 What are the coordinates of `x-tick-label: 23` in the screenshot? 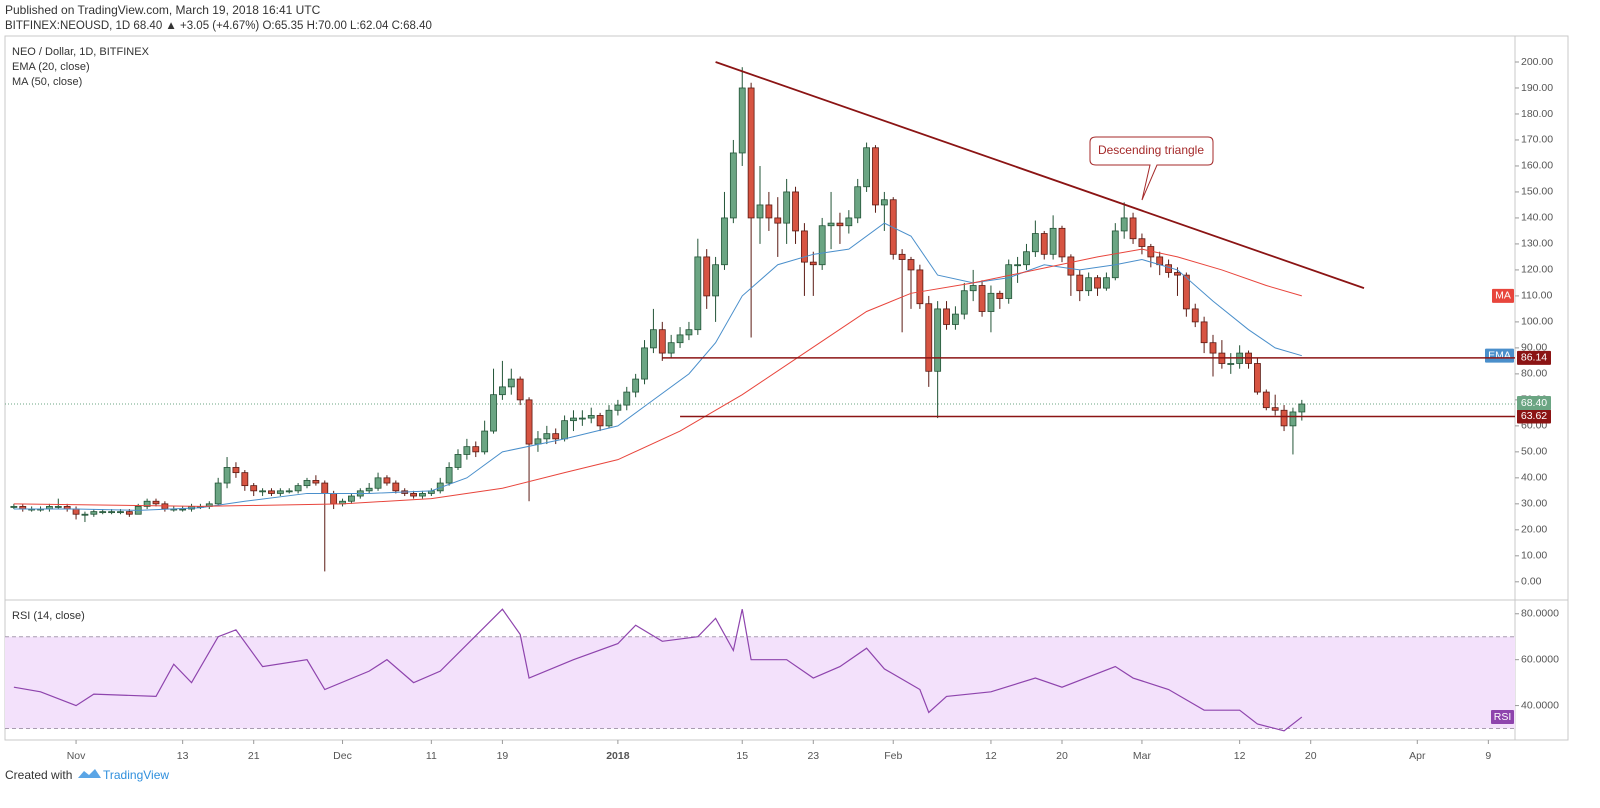 It's located at (813, 756).